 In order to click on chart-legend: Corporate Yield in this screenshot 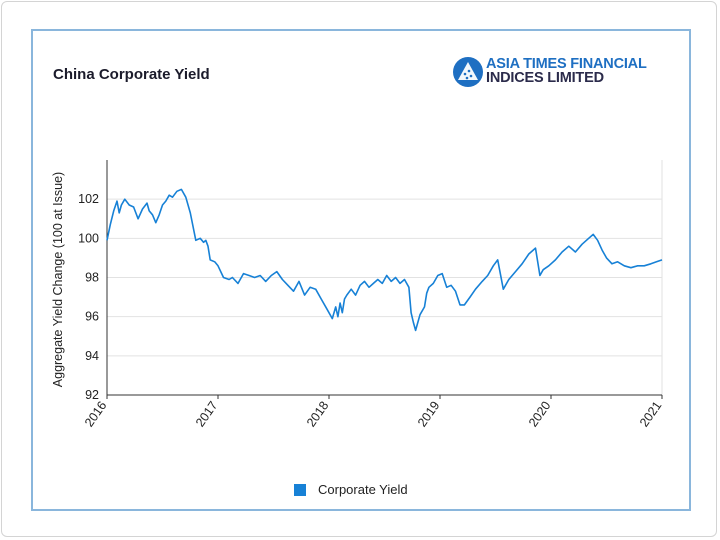, I will do `click(351, 489)`.